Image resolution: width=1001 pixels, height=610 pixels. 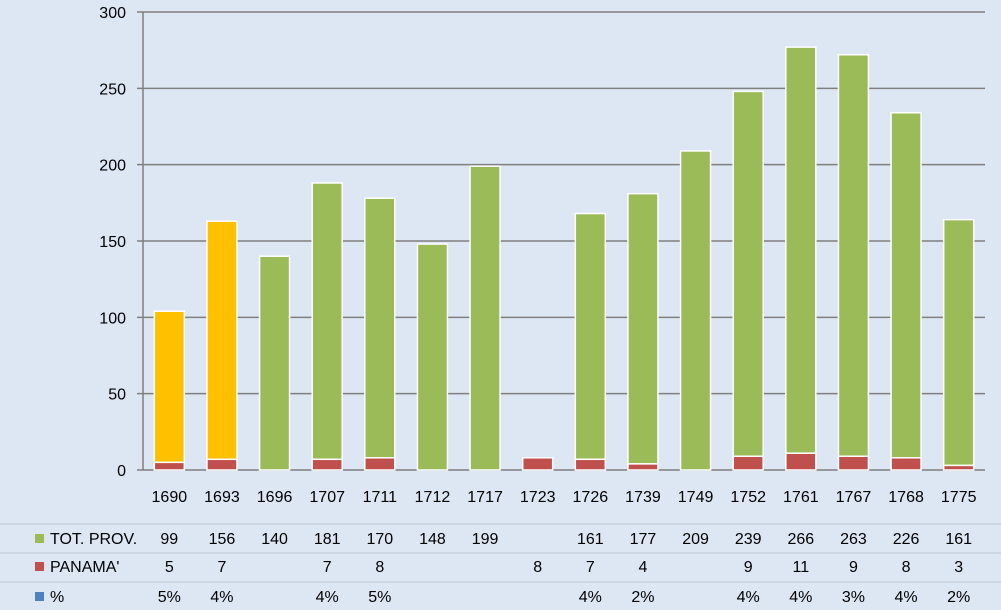 What do you see at coordinates (959, 497) in the screenshot?
I see `x-tick-label-1775: 1775` at bounding box center [959, 497].